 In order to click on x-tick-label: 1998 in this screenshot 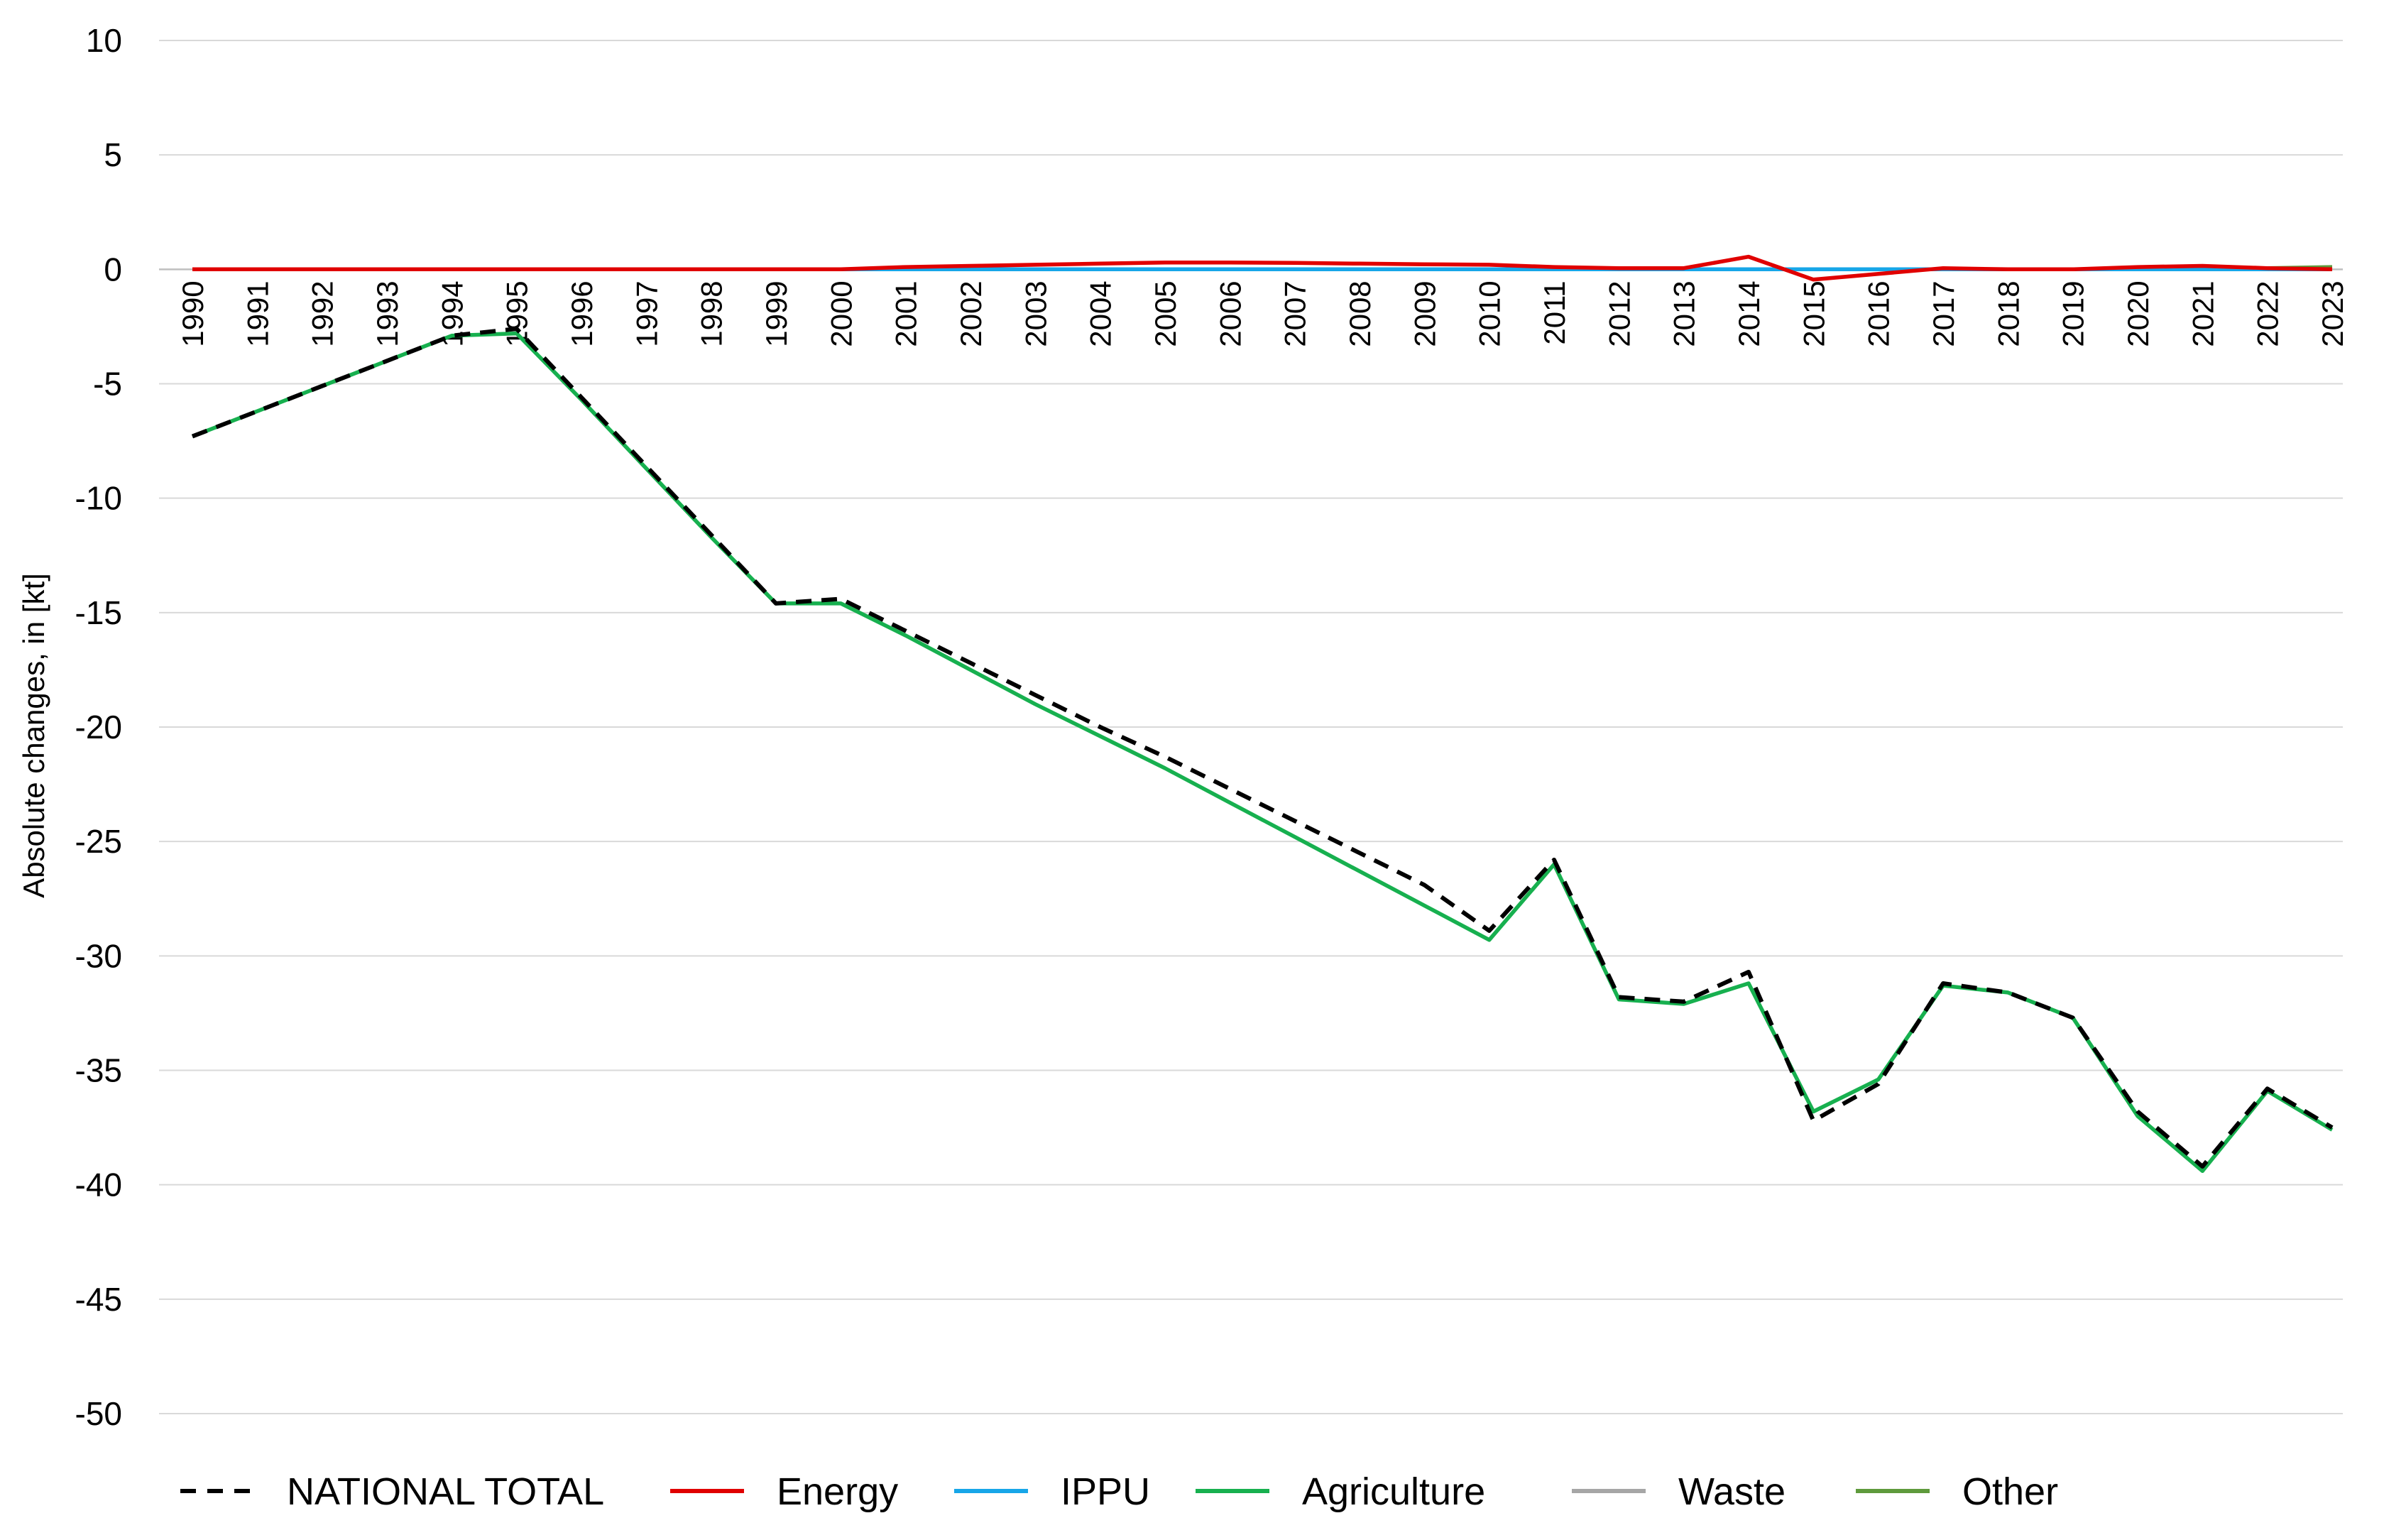, I will do `click(712, 313)`.